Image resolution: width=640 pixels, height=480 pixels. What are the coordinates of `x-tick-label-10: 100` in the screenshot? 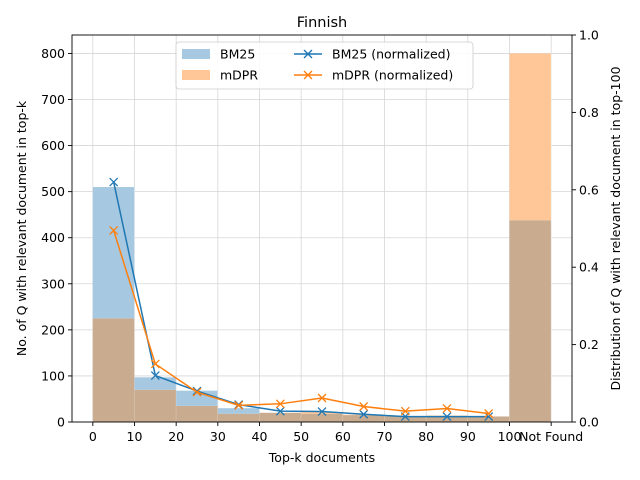 It's located at (510, 436).